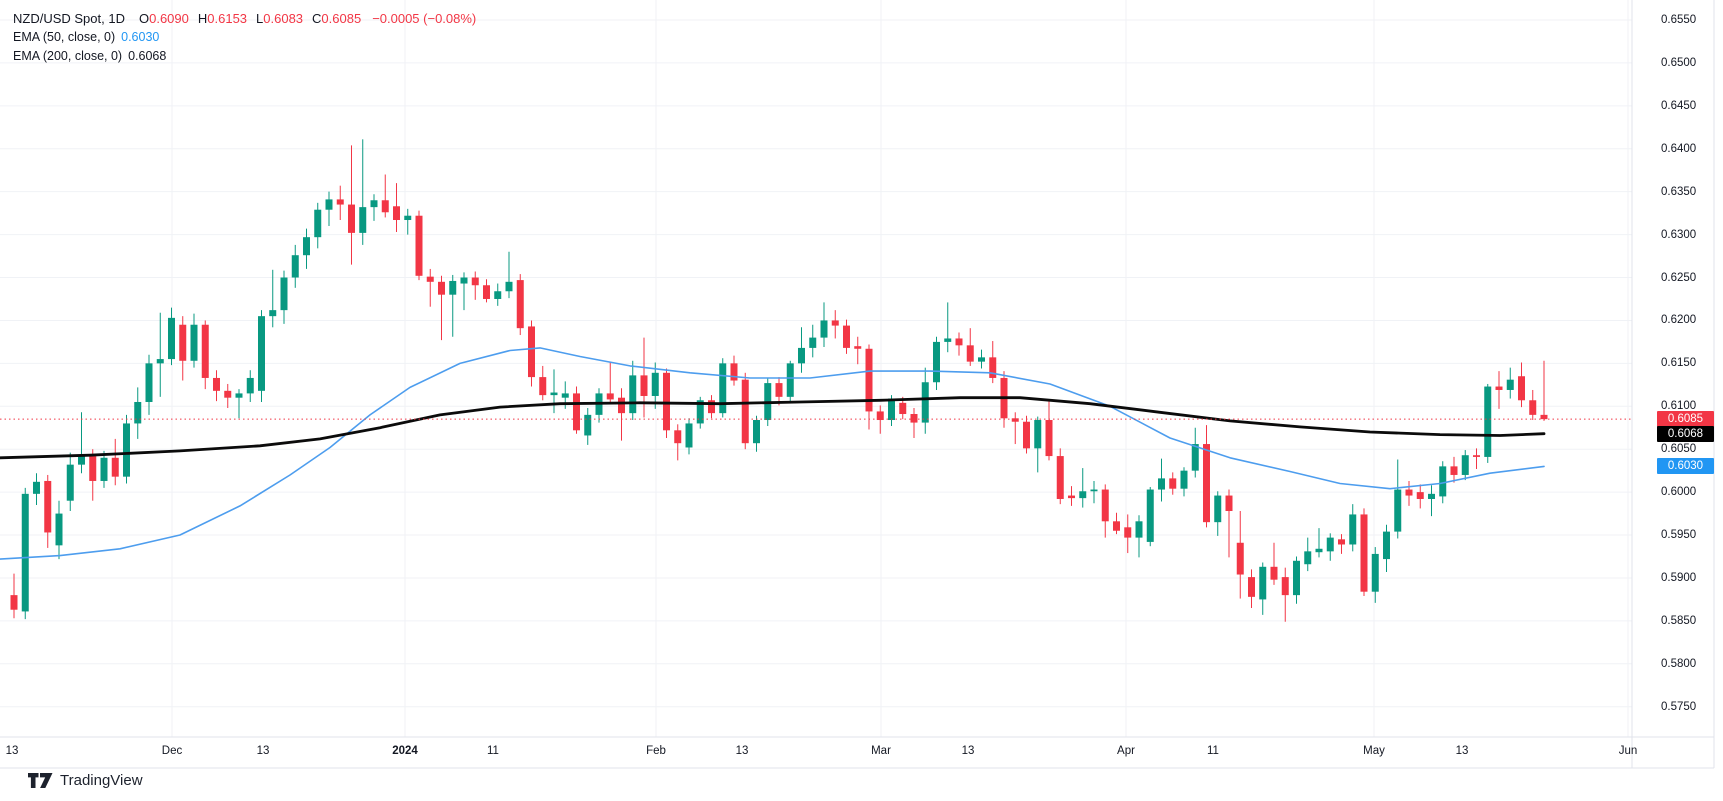  Describe the element at coordinates (656, 751) in the screenshot. I see `time-tick-label: Feb` at that location.